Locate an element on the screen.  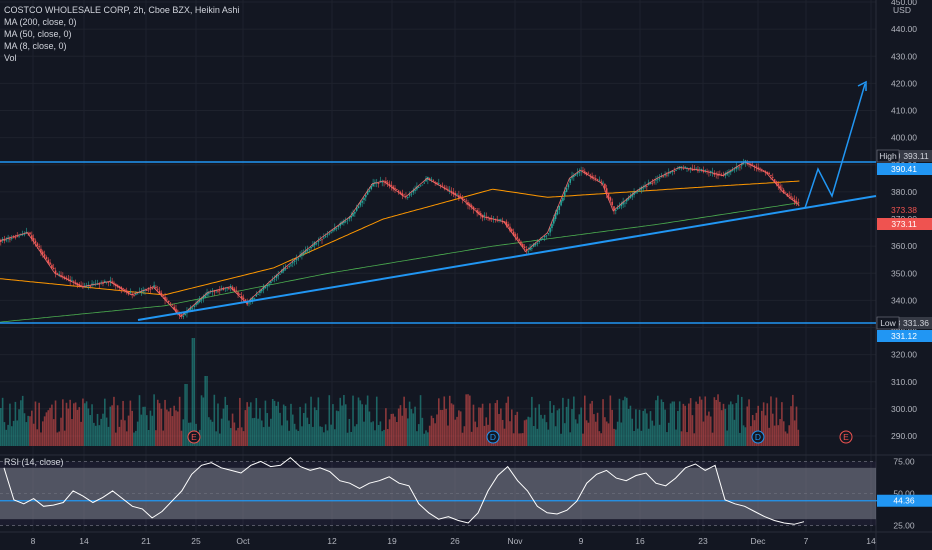
rsi-current-tag-bg is located at coordinates (904, 500).